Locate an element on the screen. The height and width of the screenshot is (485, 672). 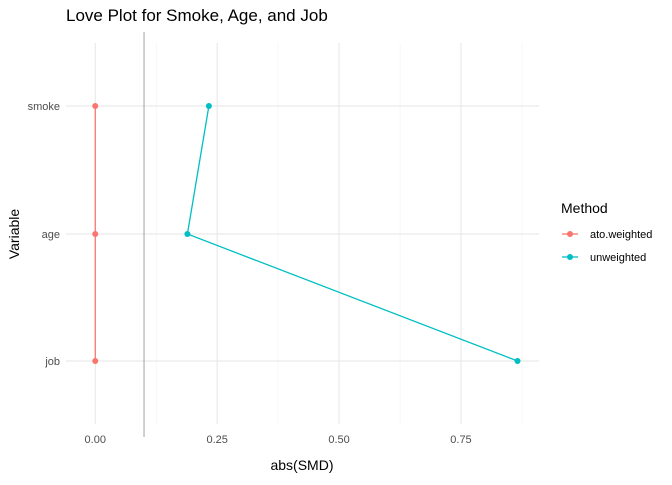
y-tick-label: smoke is located at coordinates (44, 107).